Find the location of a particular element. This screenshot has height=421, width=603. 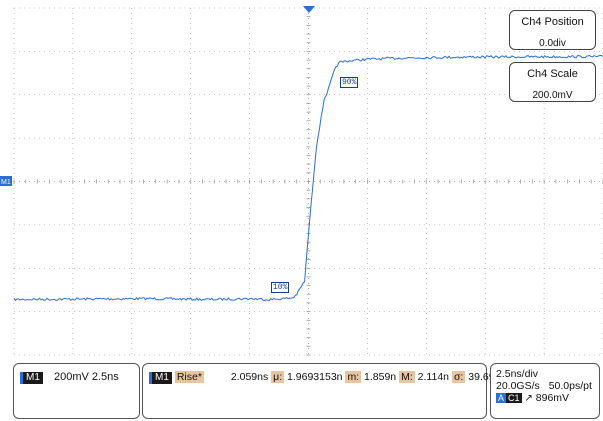

marker-10-percent: 10% is located at coordinates (280, 287).